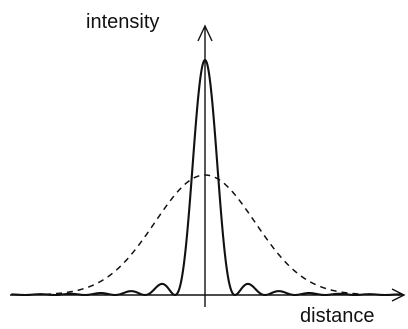 The height and width of the screenshot is (329, 408). Describe the element at coordinates (122, 22) in the screenshot. I see `y-axis-label: intensity` at that location.